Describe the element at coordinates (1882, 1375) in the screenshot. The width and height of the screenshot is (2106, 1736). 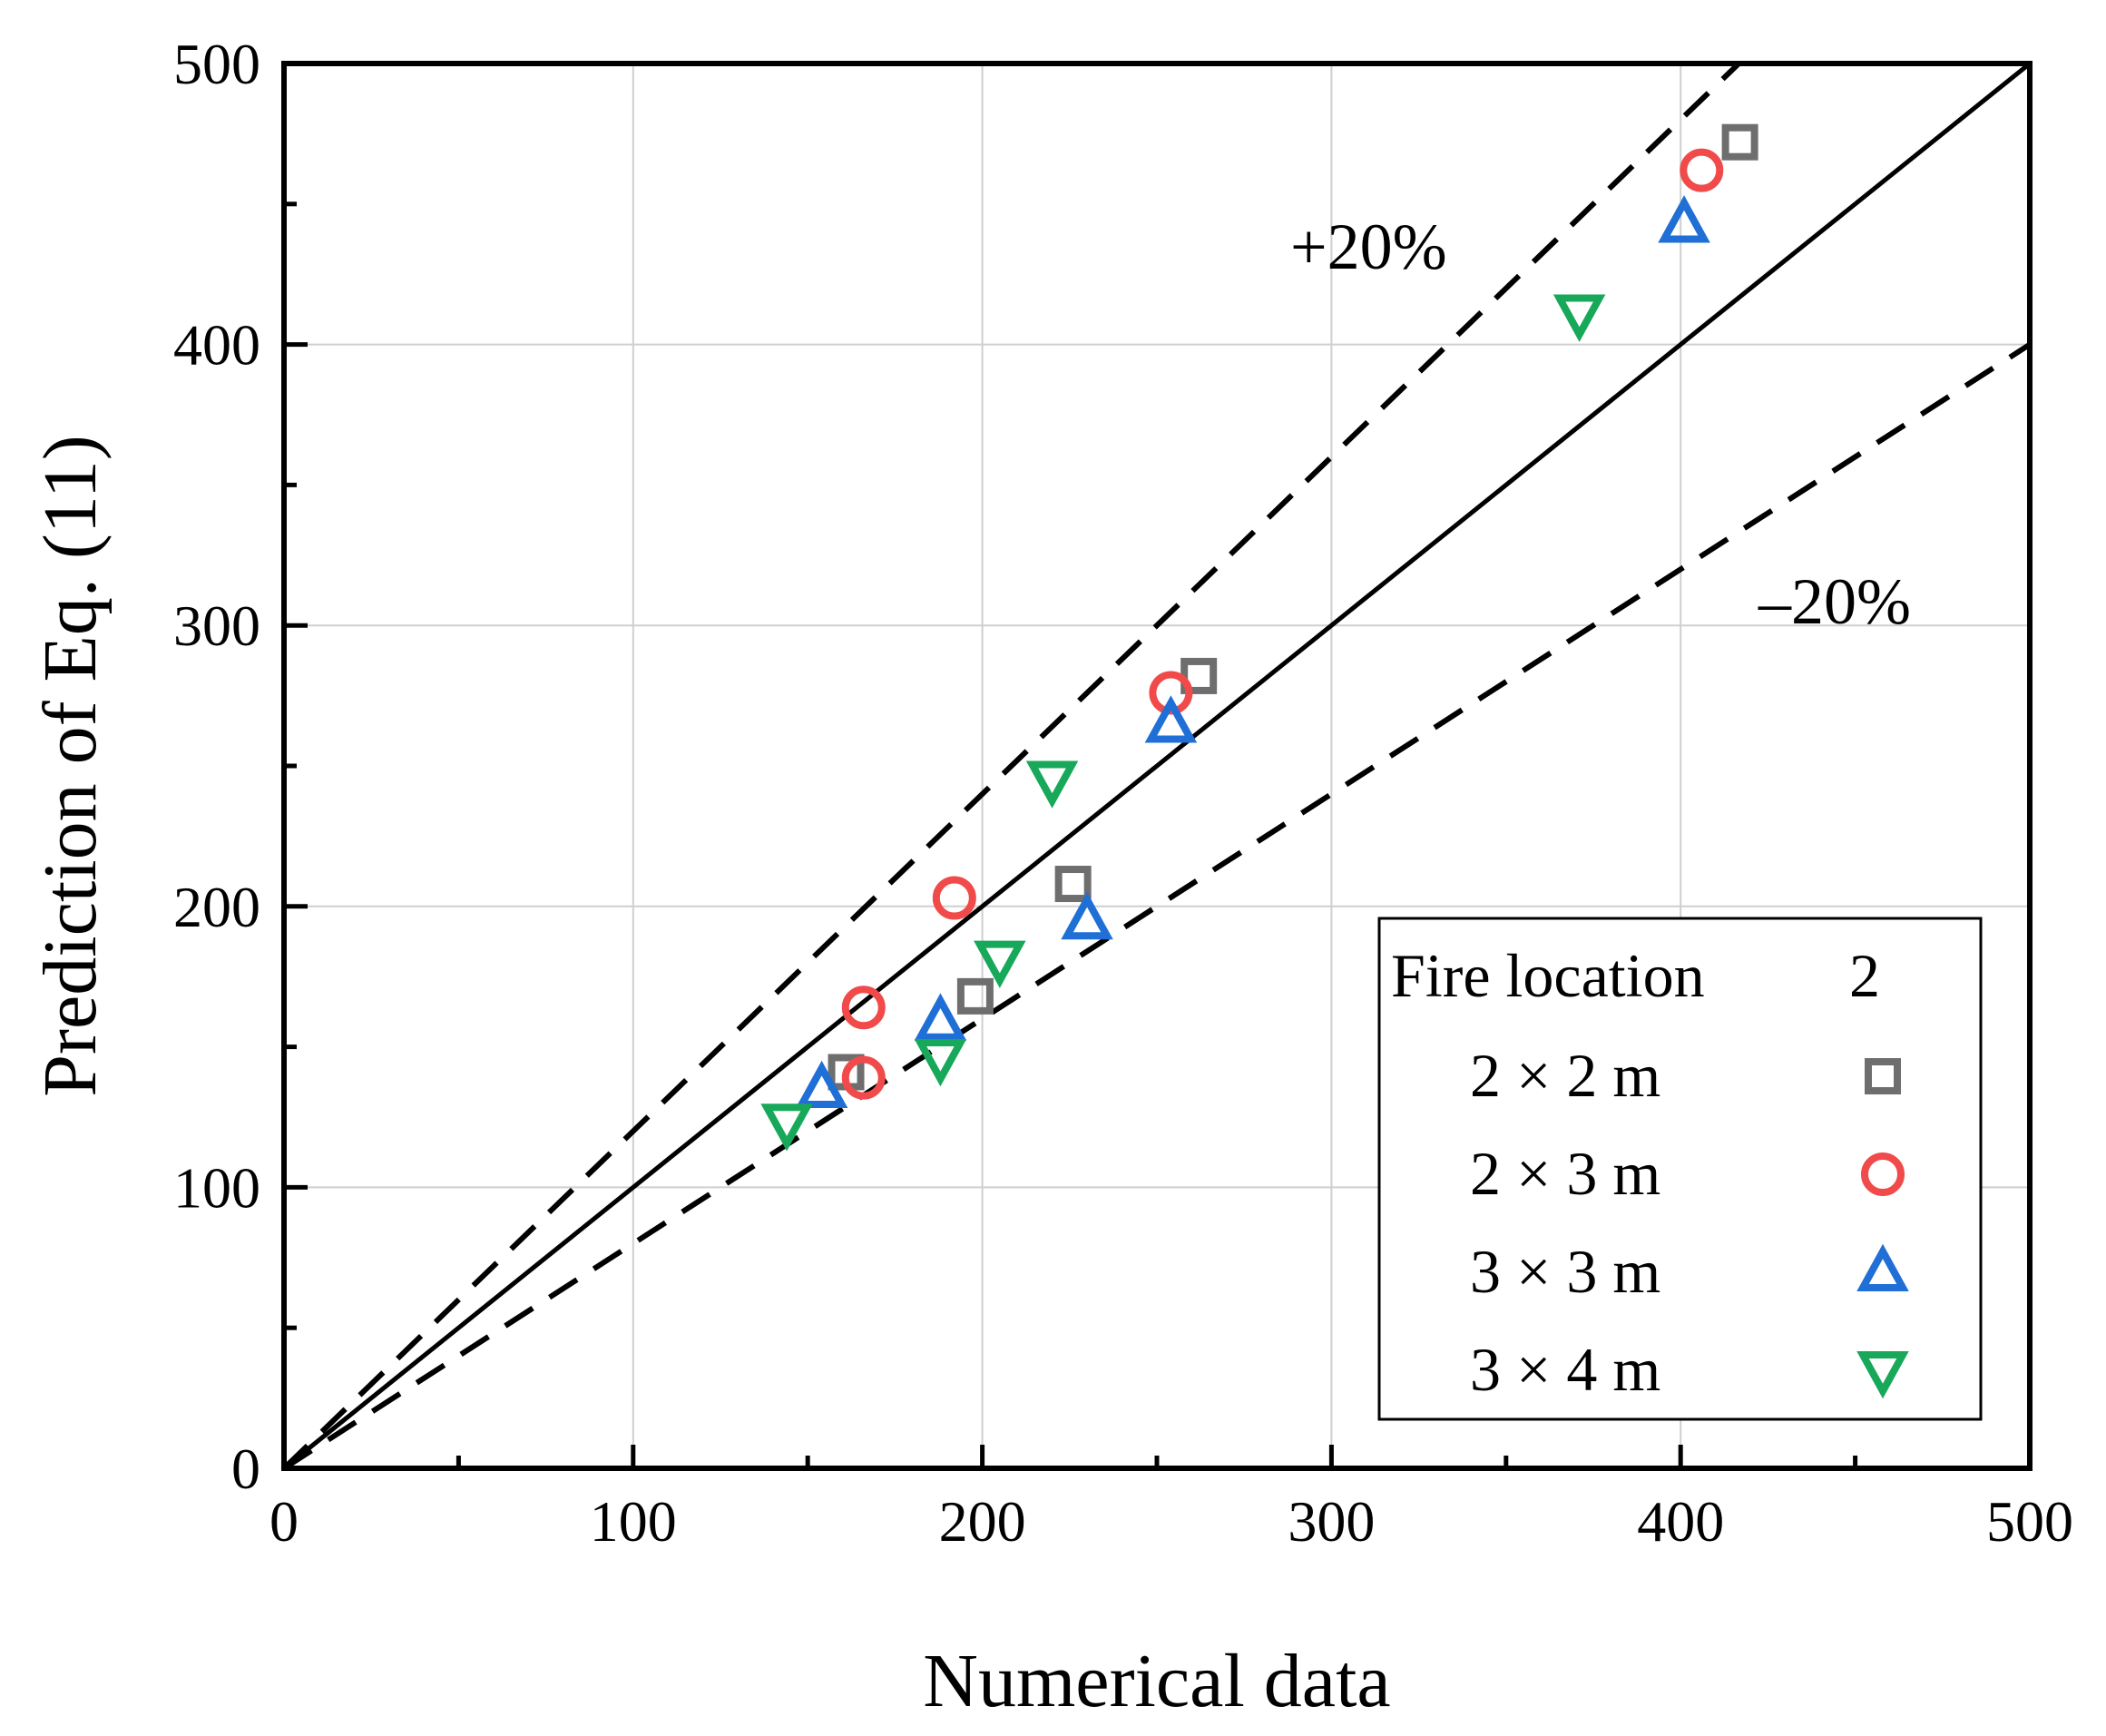
I see `legend-marker-3x4` at that location.